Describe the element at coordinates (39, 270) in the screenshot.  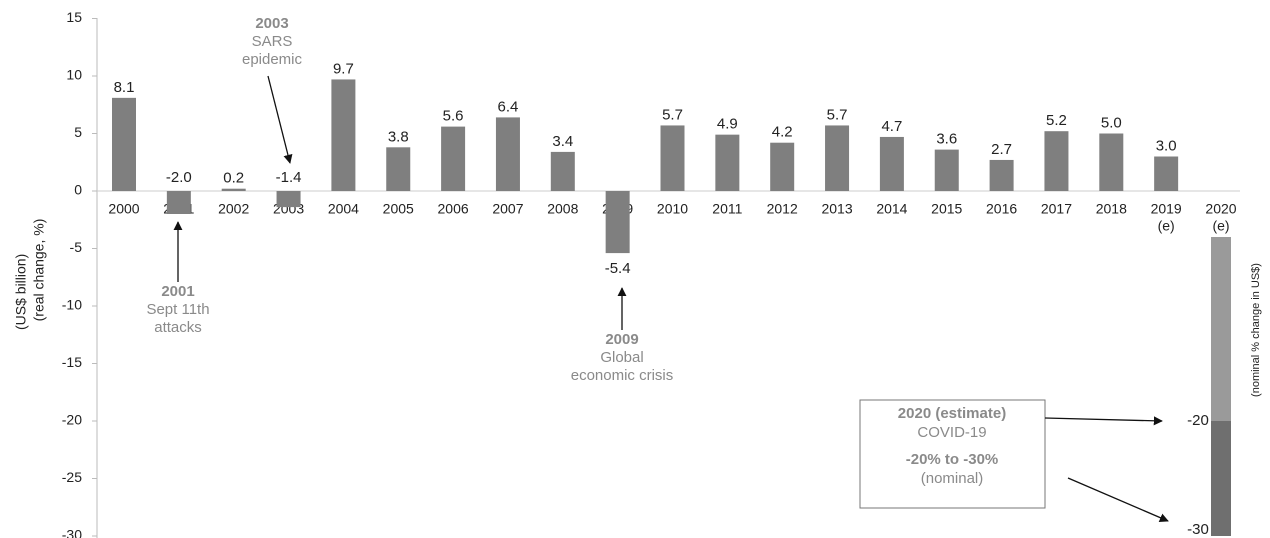
I see `y-axis-label: (real change, %)` at that location.